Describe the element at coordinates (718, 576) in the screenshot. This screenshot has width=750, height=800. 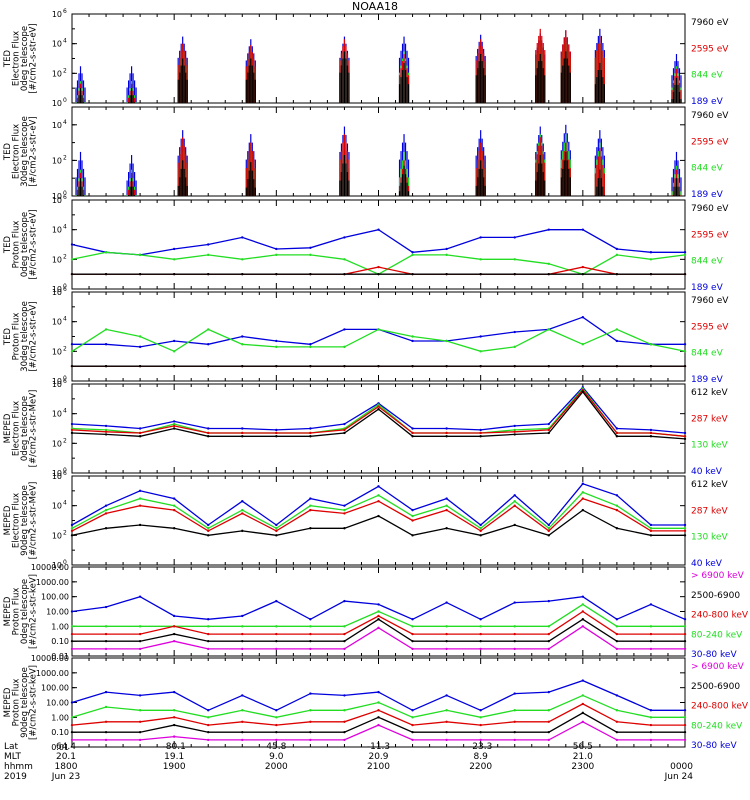
I see `legend-entry: > 6900 keV` at that location.